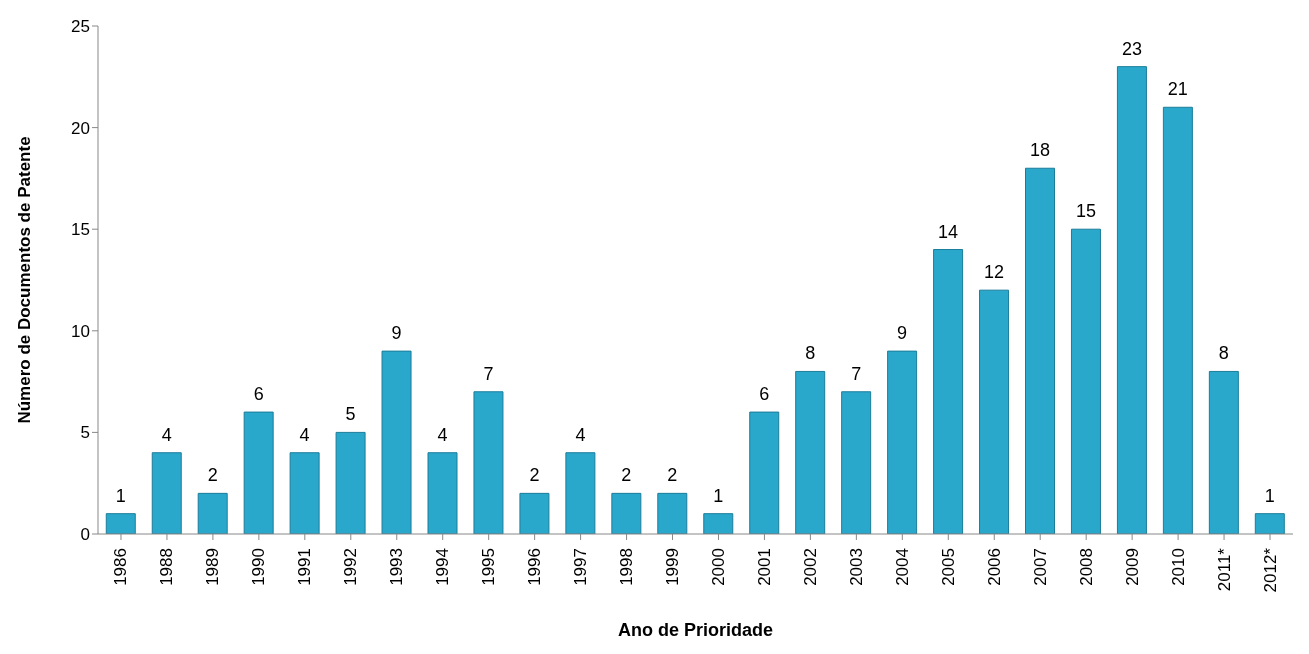 Image resolution: width=1309 pixels, height=654 pixels. Describe the element at coordinates (305, 567) in the screenshot. I see `x-tick-label: 1991` at that location.